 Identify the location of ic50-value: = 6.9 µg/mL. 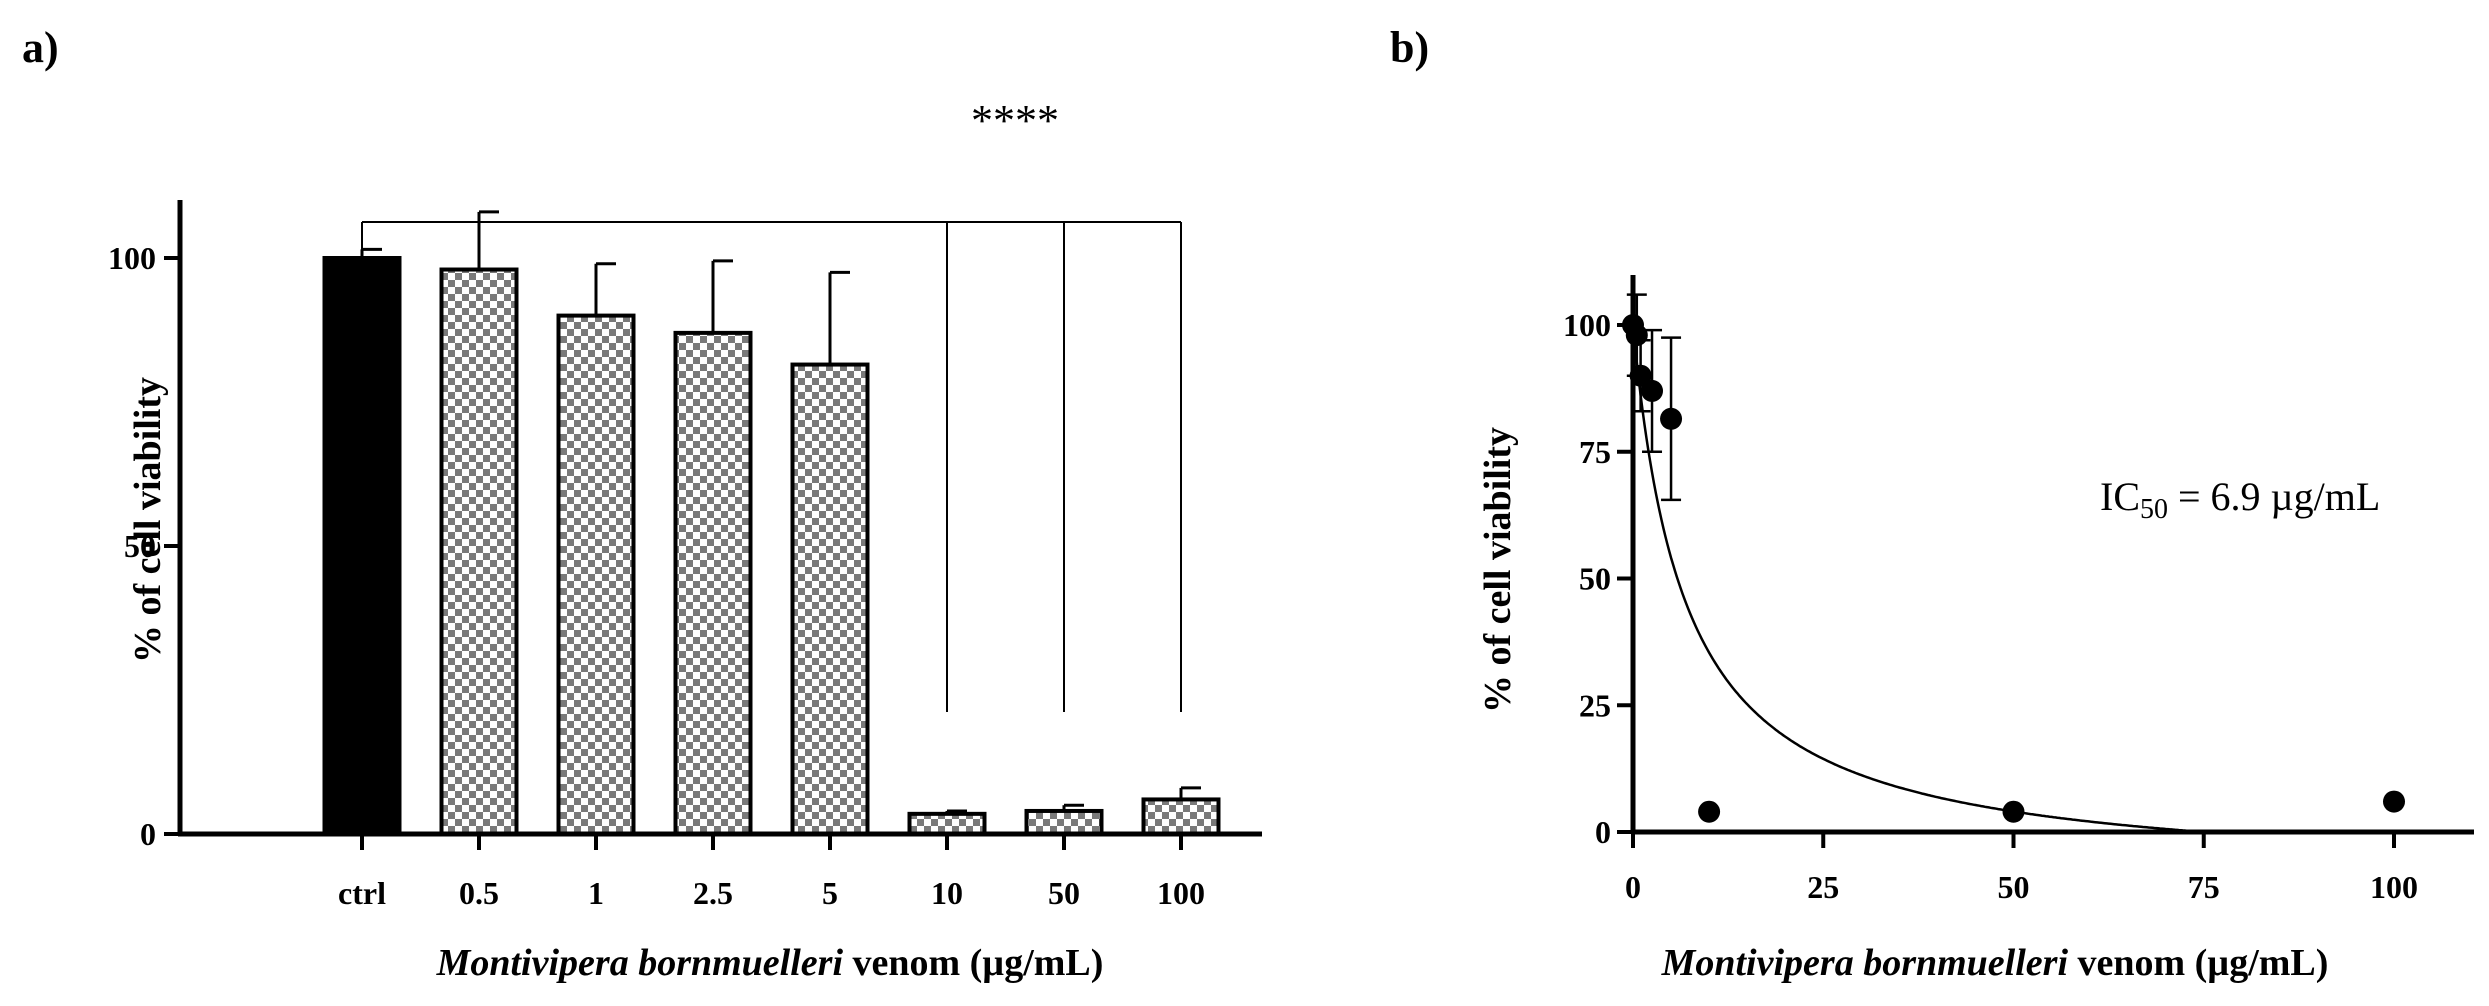
(2274, 496).